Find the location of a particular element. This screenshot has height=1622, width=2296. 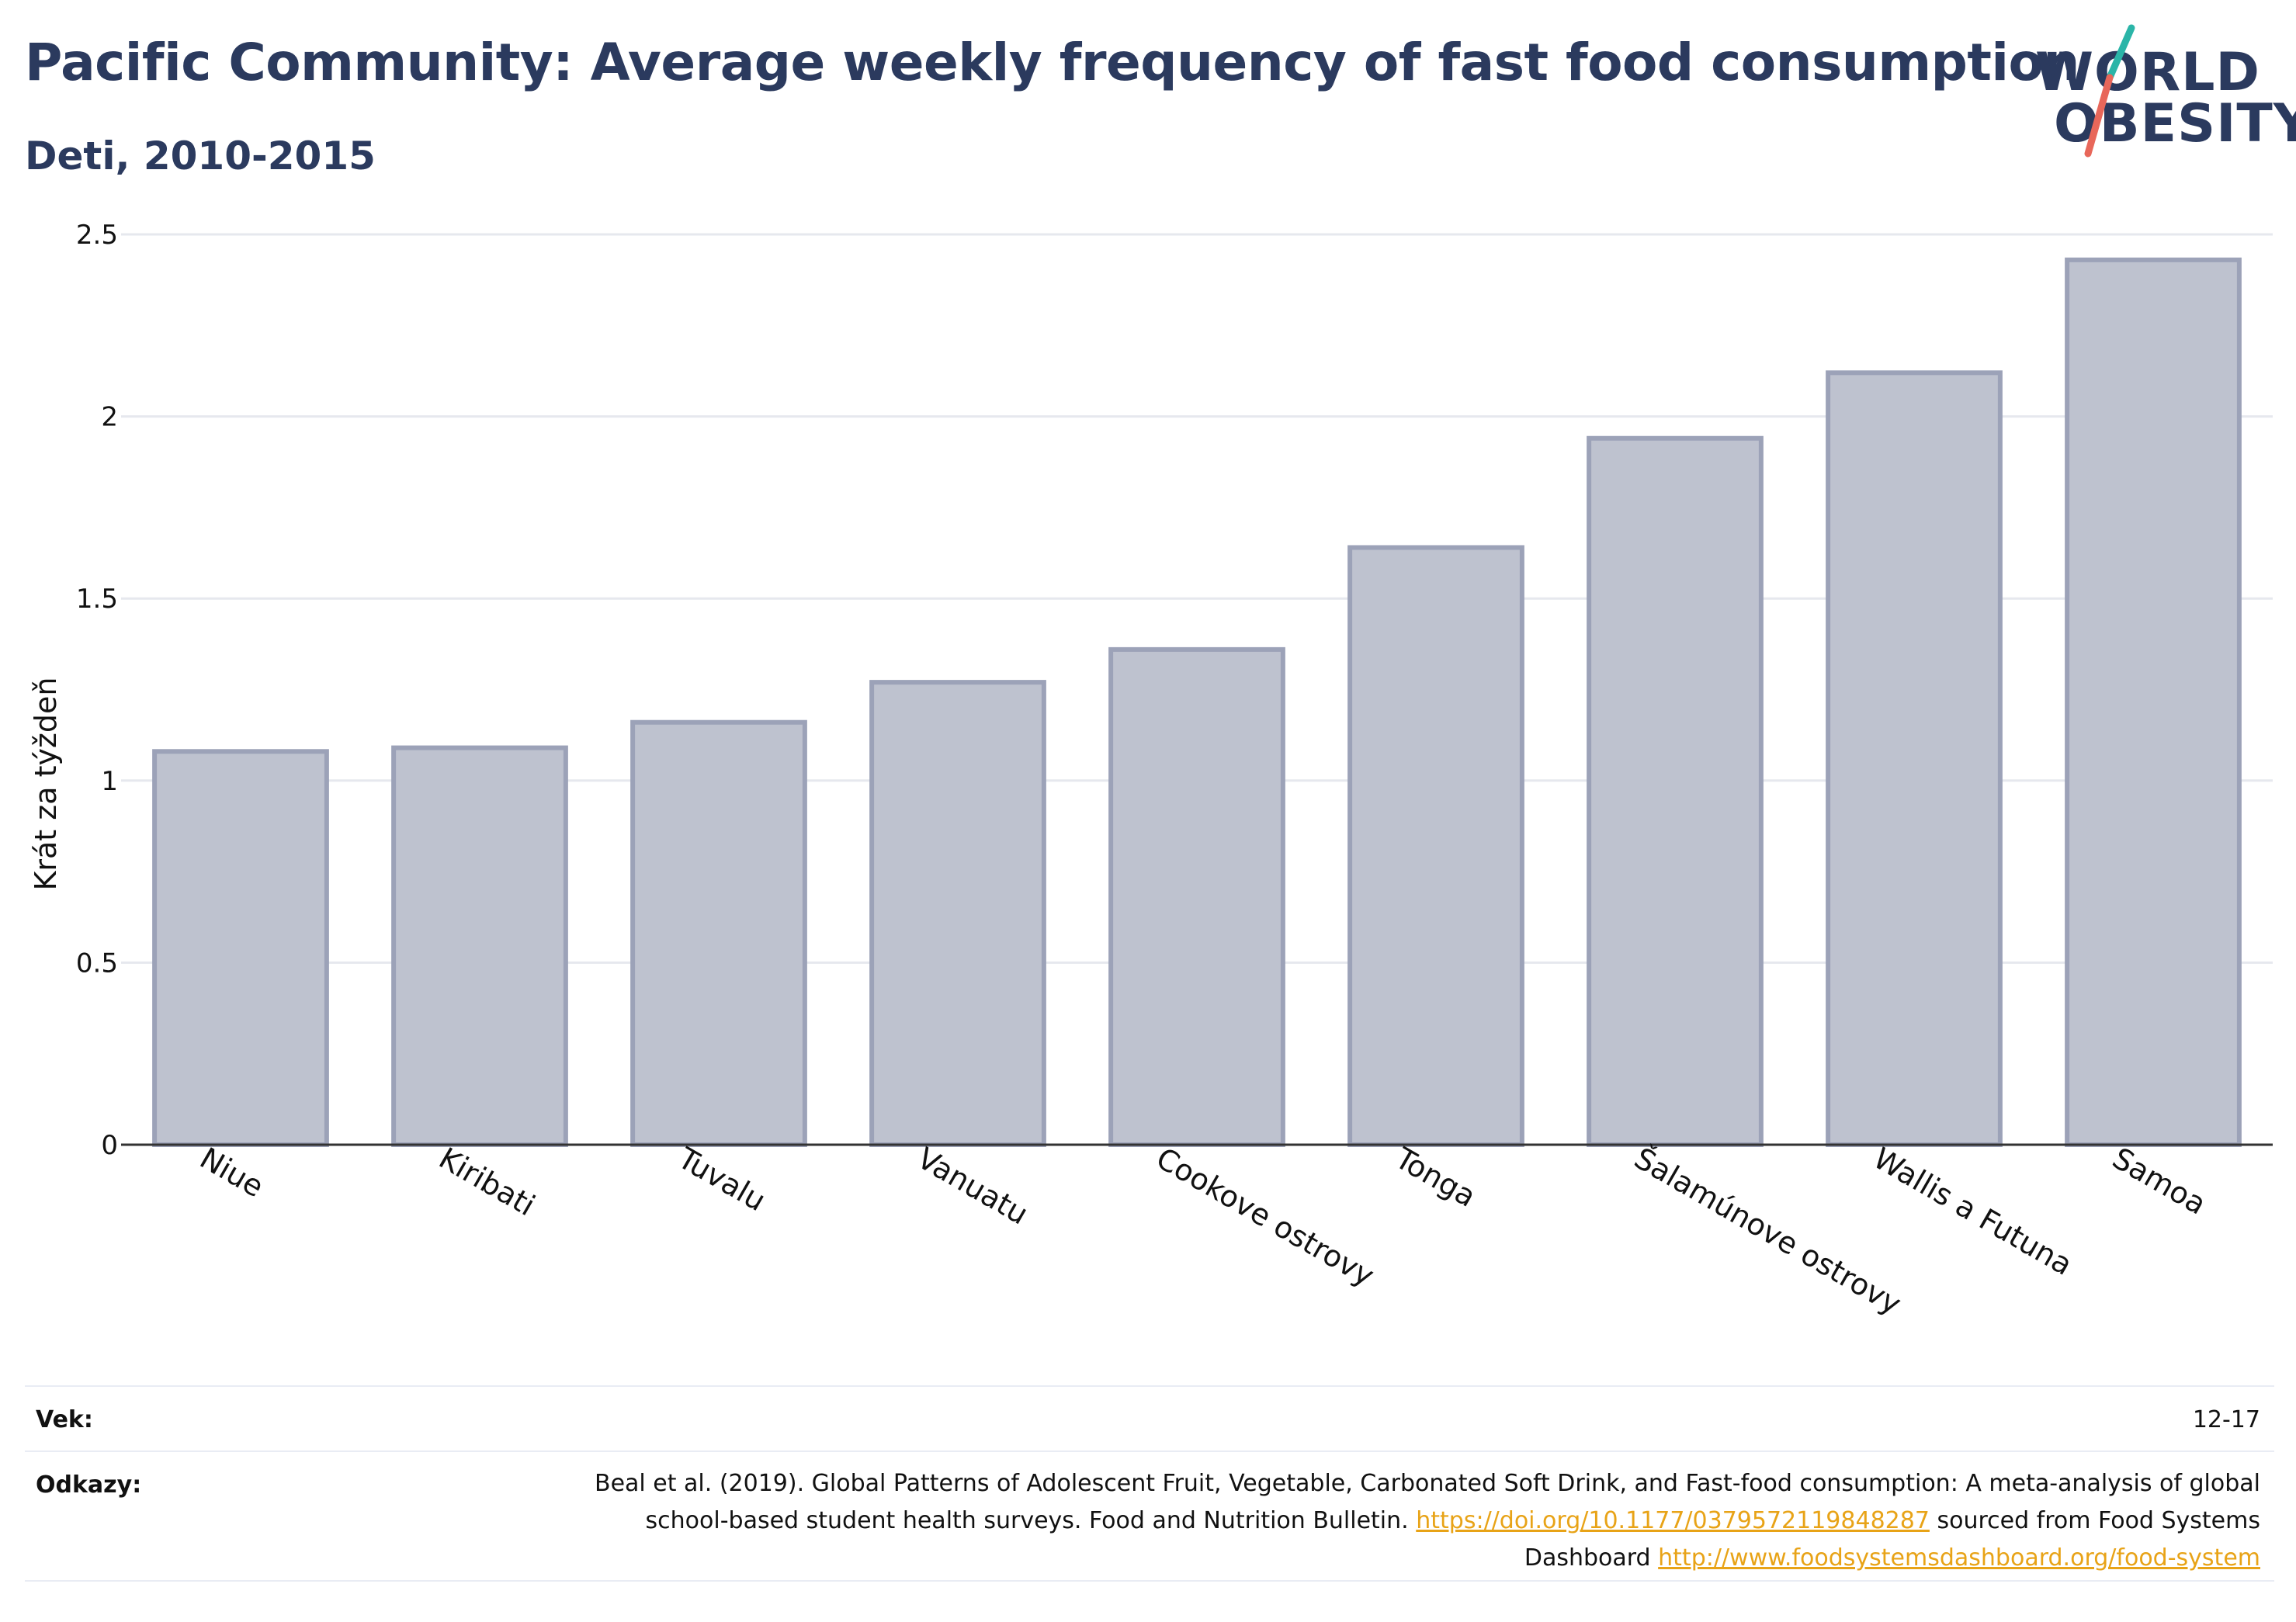

logo-word-world: WORLD is located at coordinates (2147, 72).